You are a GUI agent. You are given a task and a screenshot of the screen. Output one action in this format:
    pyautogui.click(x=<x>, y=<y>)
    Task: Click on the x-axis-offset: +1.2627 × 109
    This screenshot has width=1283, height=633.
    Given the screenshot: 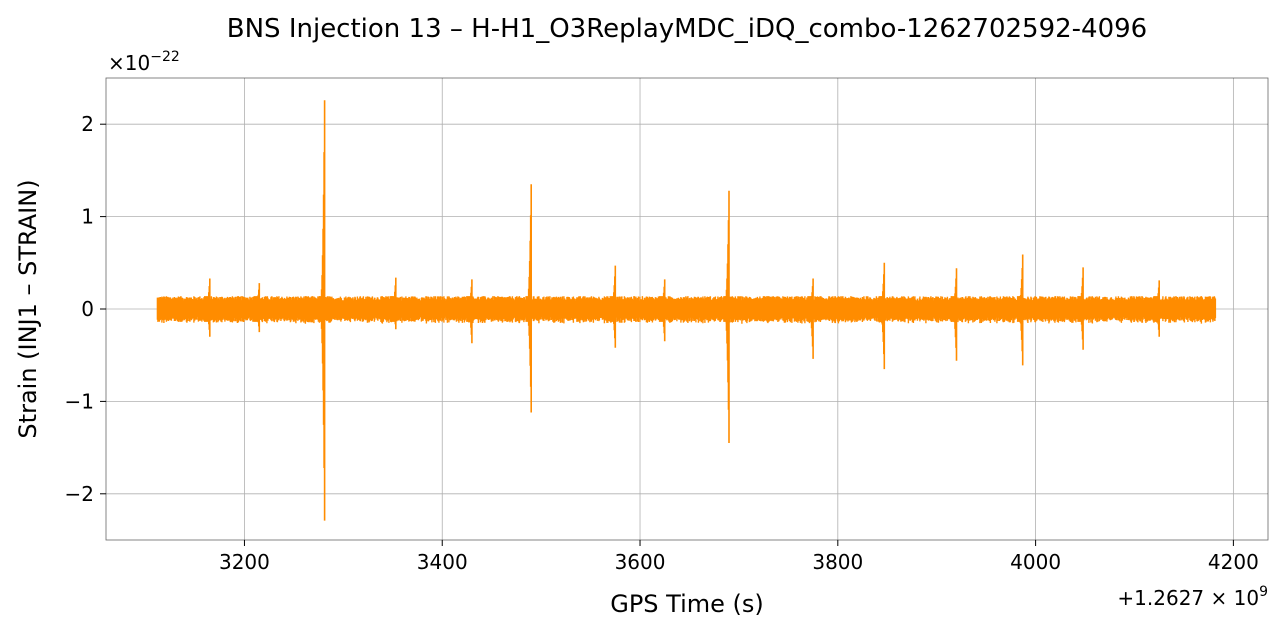 What is the action you would take?
    pyautogui.click(x=1192, y=597)
    